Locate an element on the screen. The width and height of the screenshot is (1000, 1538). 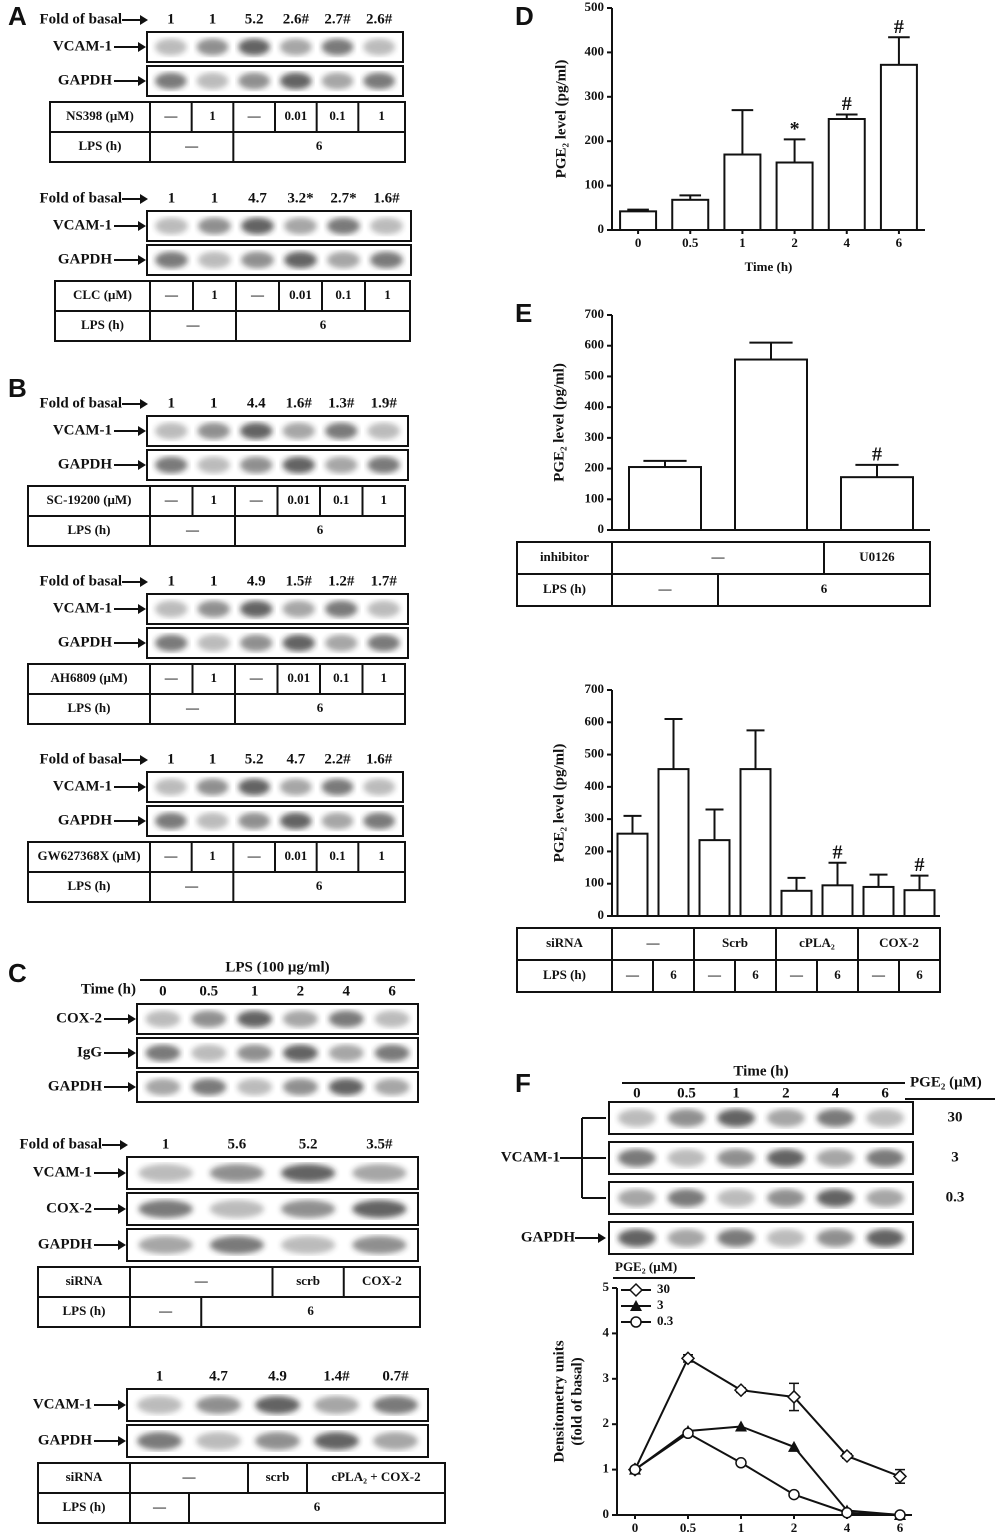
lane-label: 4.7 is located at coordinates (218, 1376).